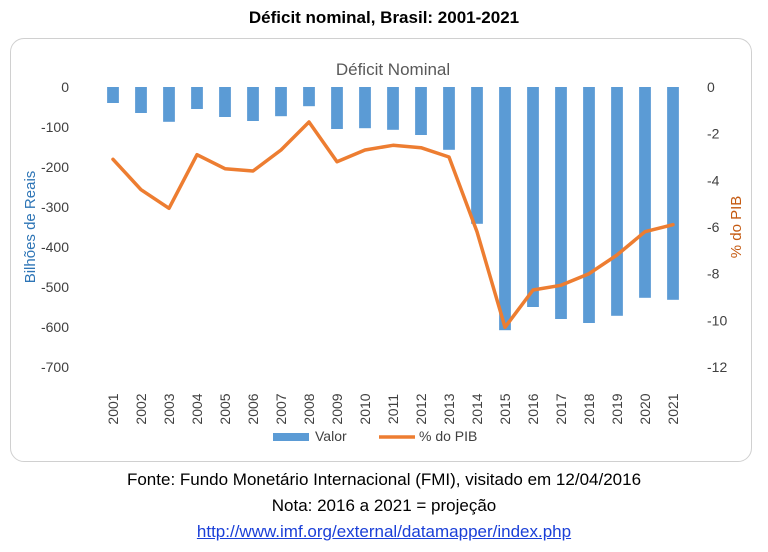 This screenshot has height=552, width=768. Describe the element at coordinates (711, 87) in the screenshot. I see `y2-tick-label: 0` at that location.